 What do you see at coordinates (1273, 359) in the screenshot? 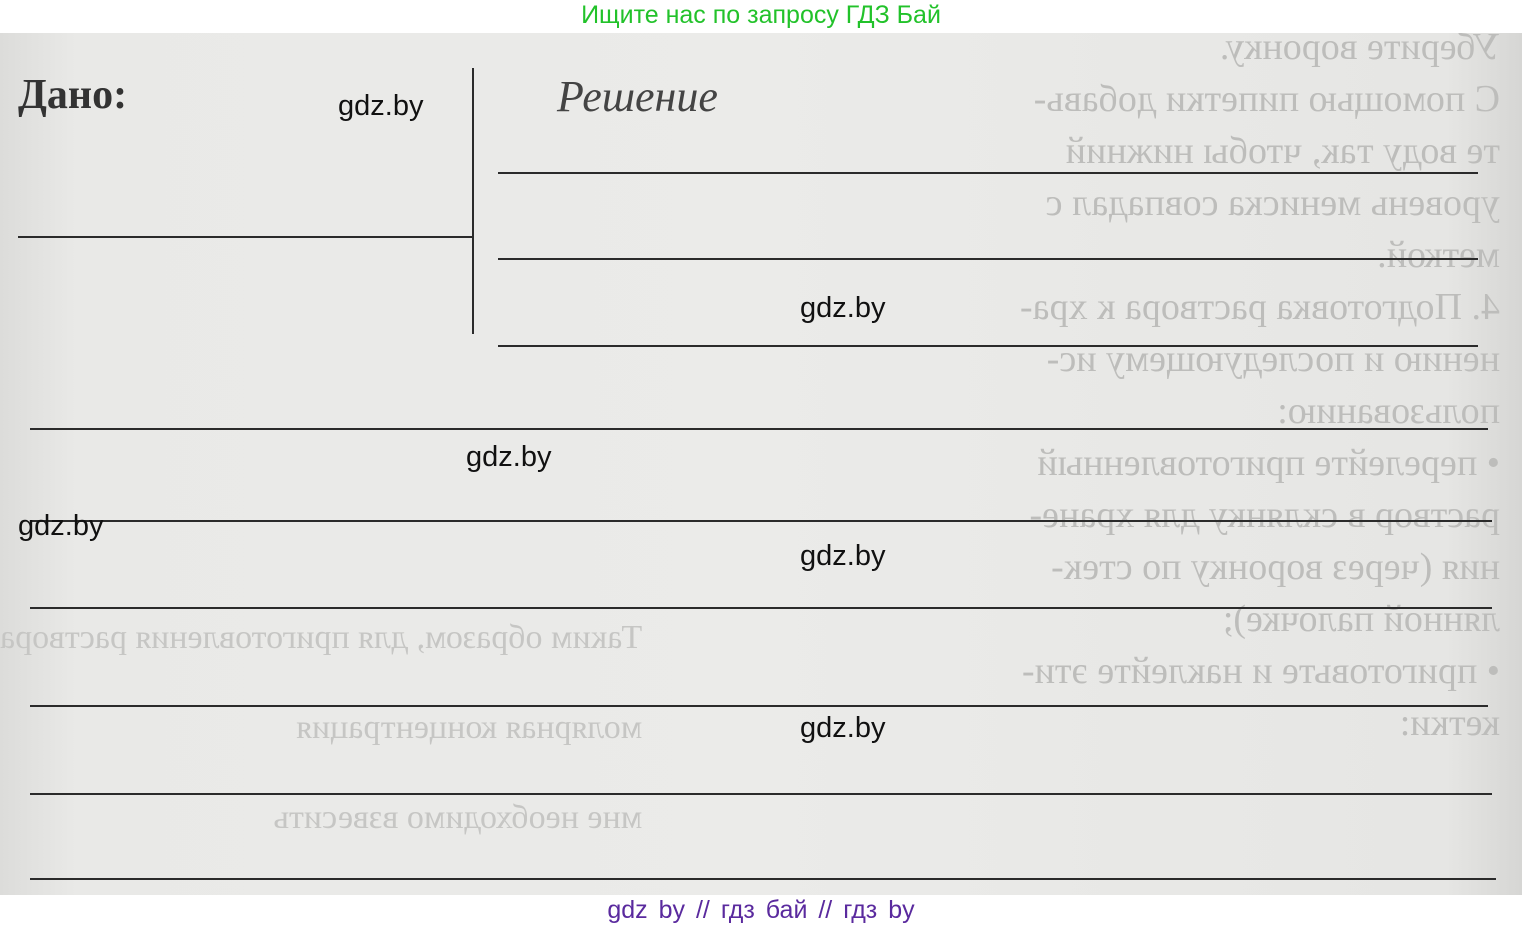
I see `ghost-line: нению и последующему ис-` at bounding box center [1273, 359].